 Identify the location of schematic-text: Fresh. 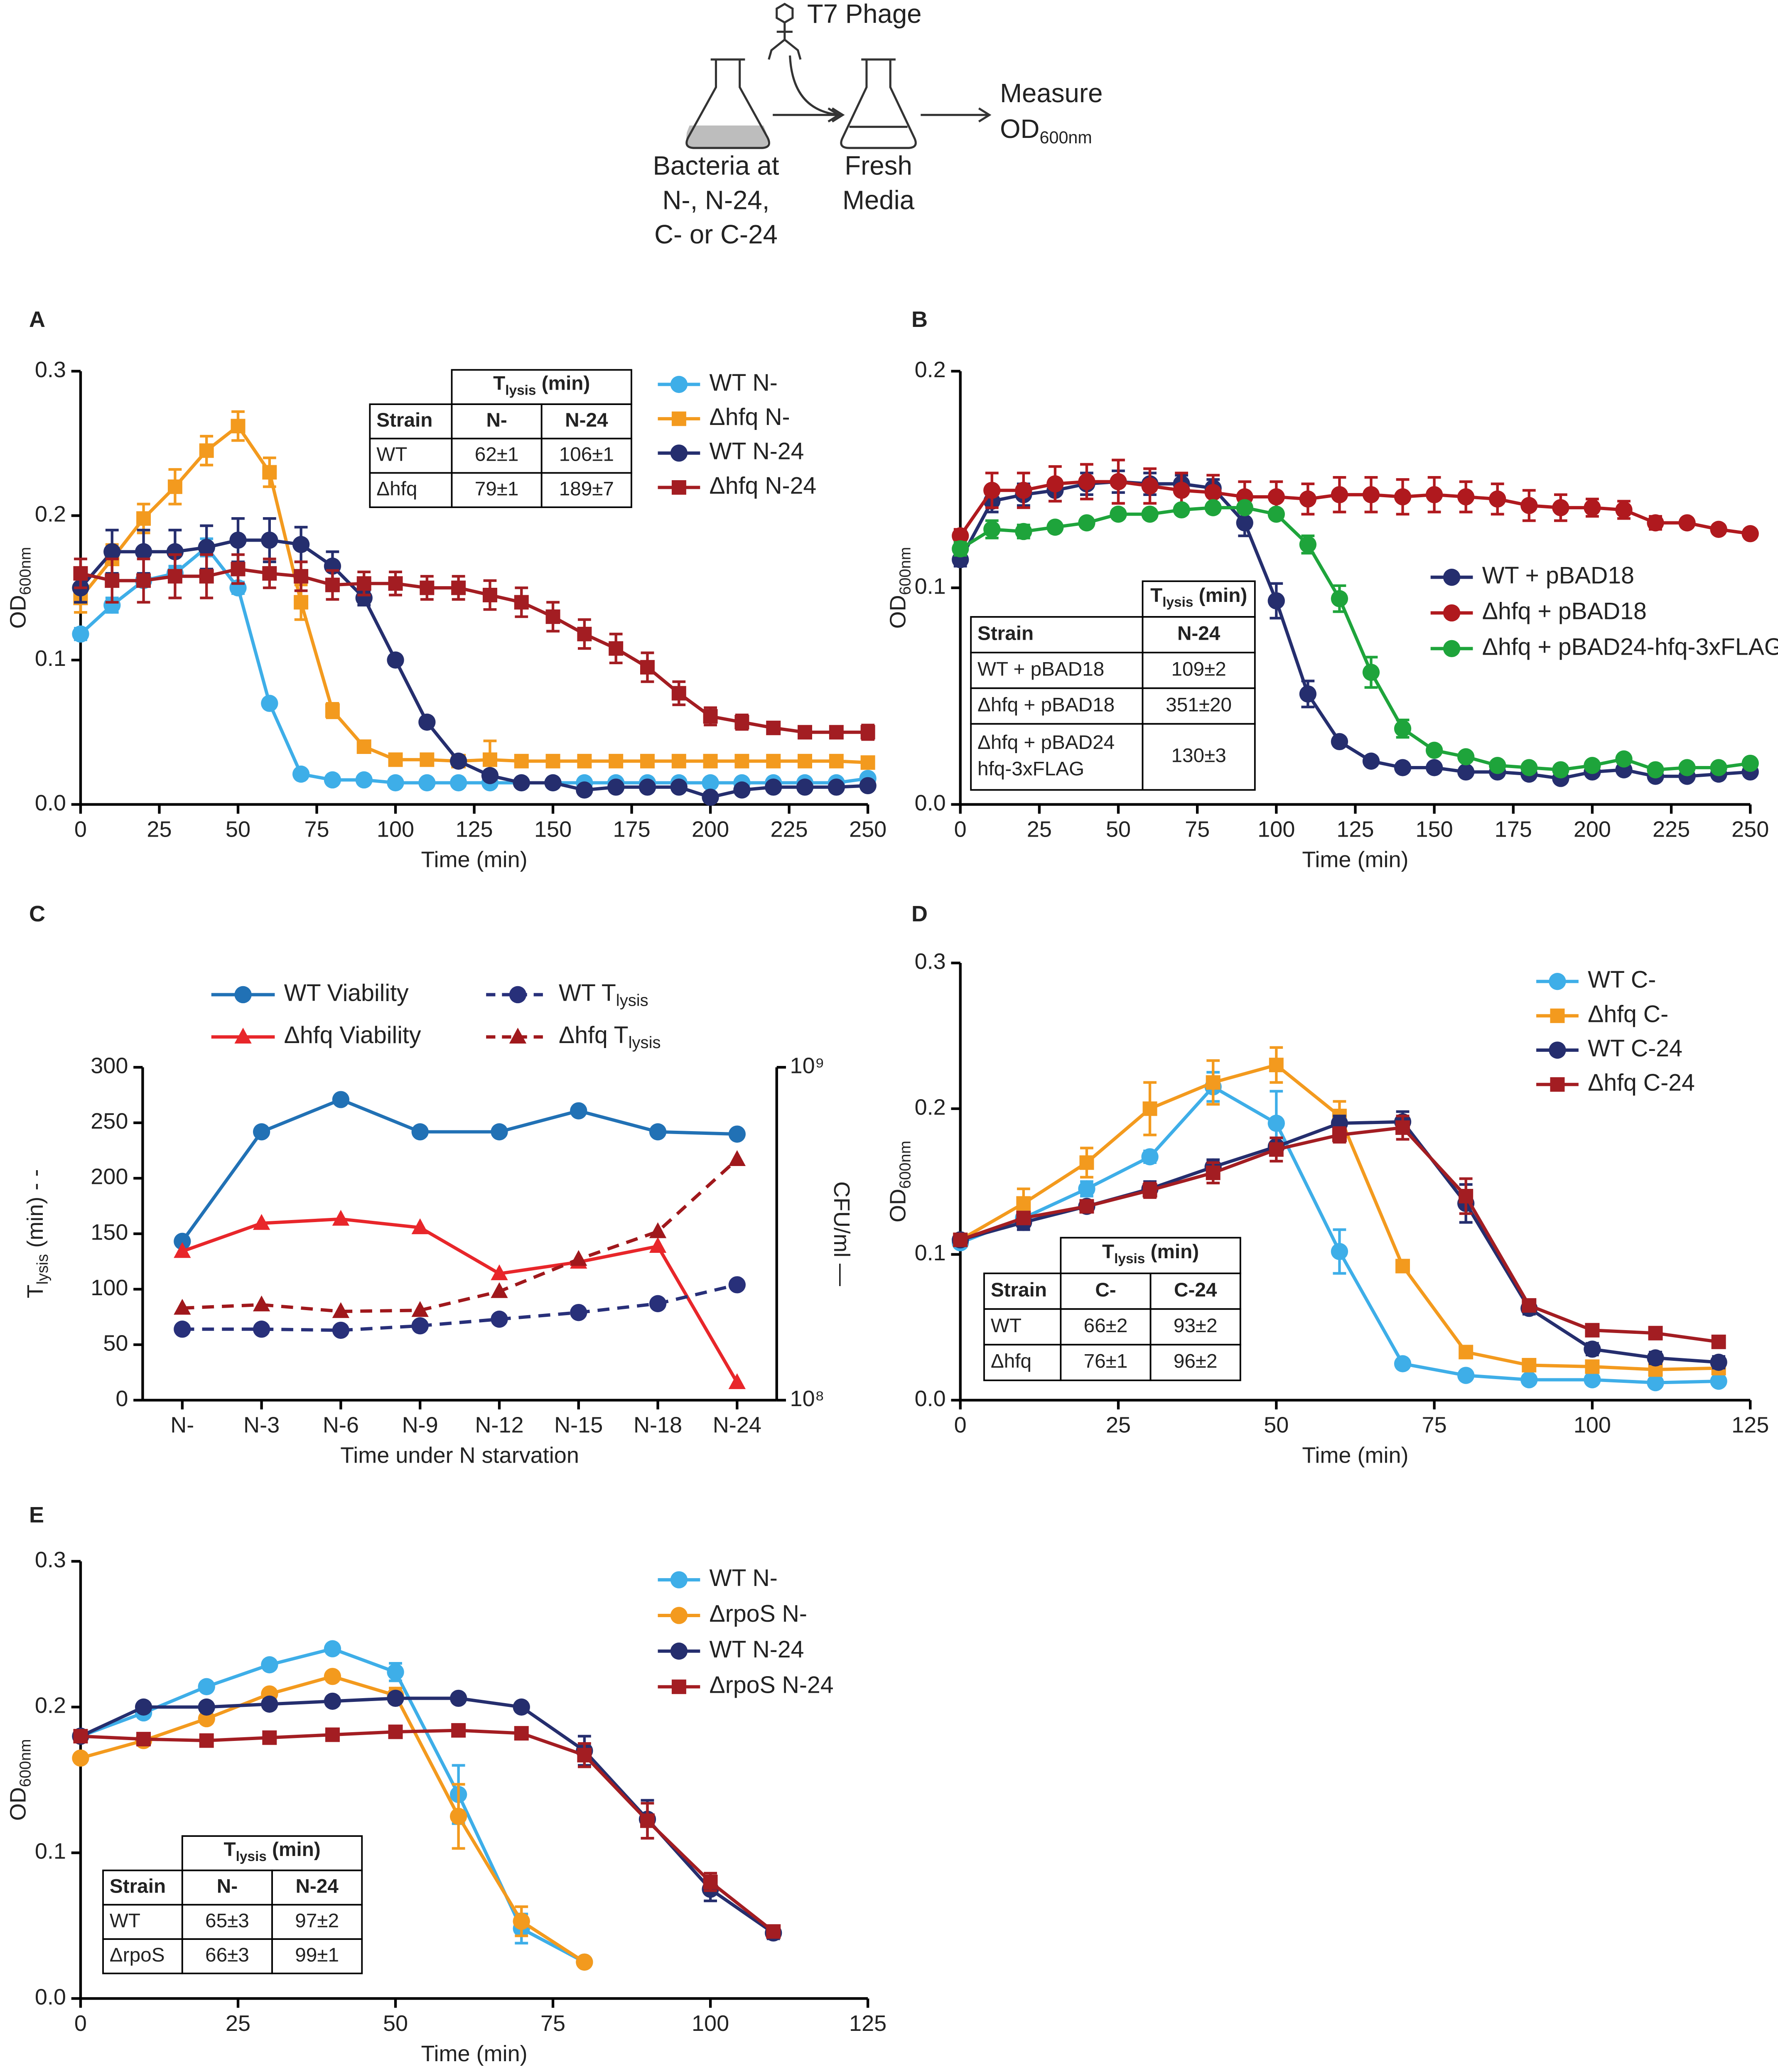
(878, 166).